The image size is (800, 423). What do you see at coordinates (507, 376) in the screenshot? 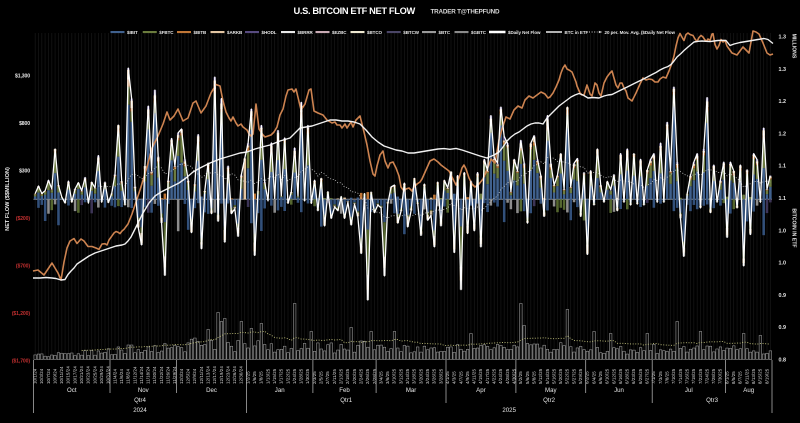
I see `svg-text: 4/28/25` at bounding box center [507, 376].